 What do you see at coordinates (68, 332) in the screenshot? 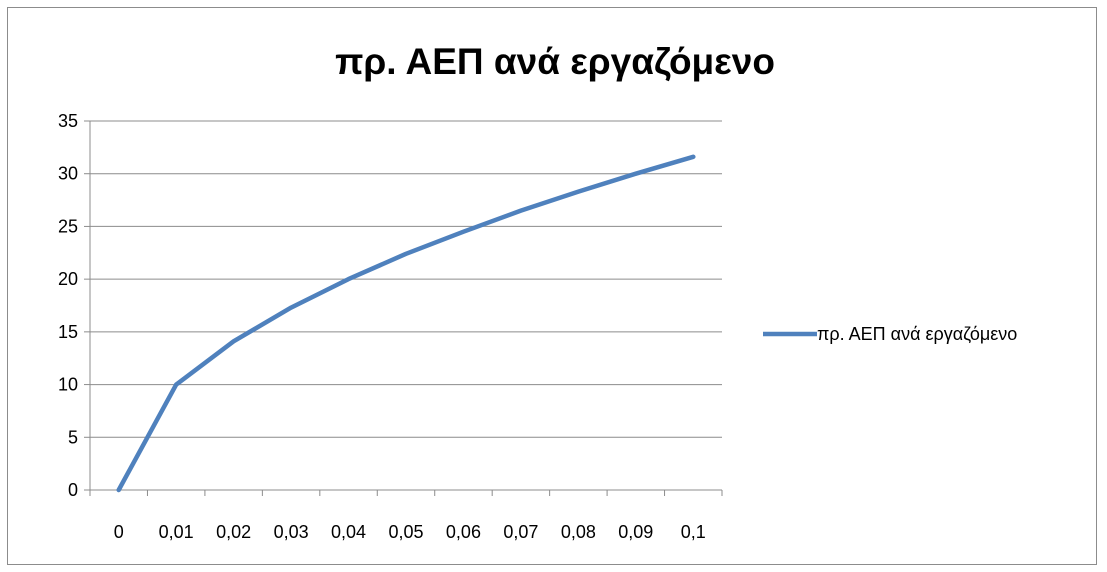
I see `y-tick-label: 15` at bounding box center [68, 332].